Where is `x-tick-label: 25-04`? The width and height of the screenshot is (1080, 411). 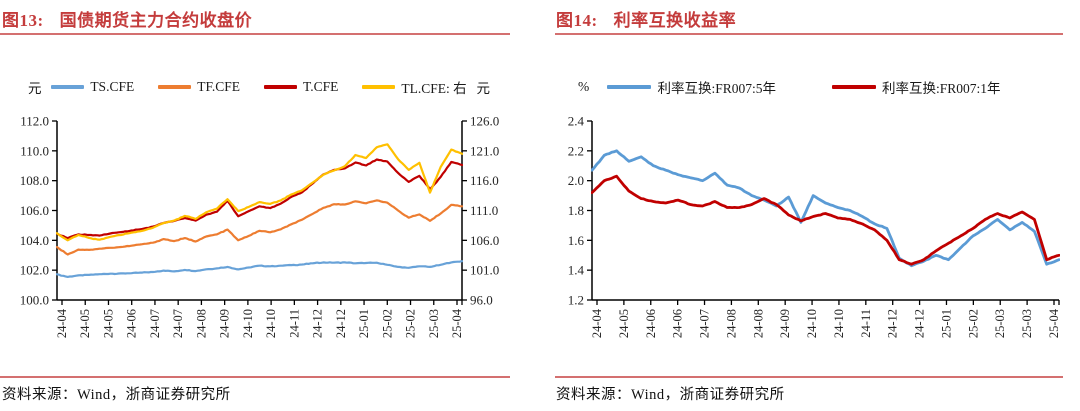
x-tick-label: 25-04 is located at coordinates (457, 323).